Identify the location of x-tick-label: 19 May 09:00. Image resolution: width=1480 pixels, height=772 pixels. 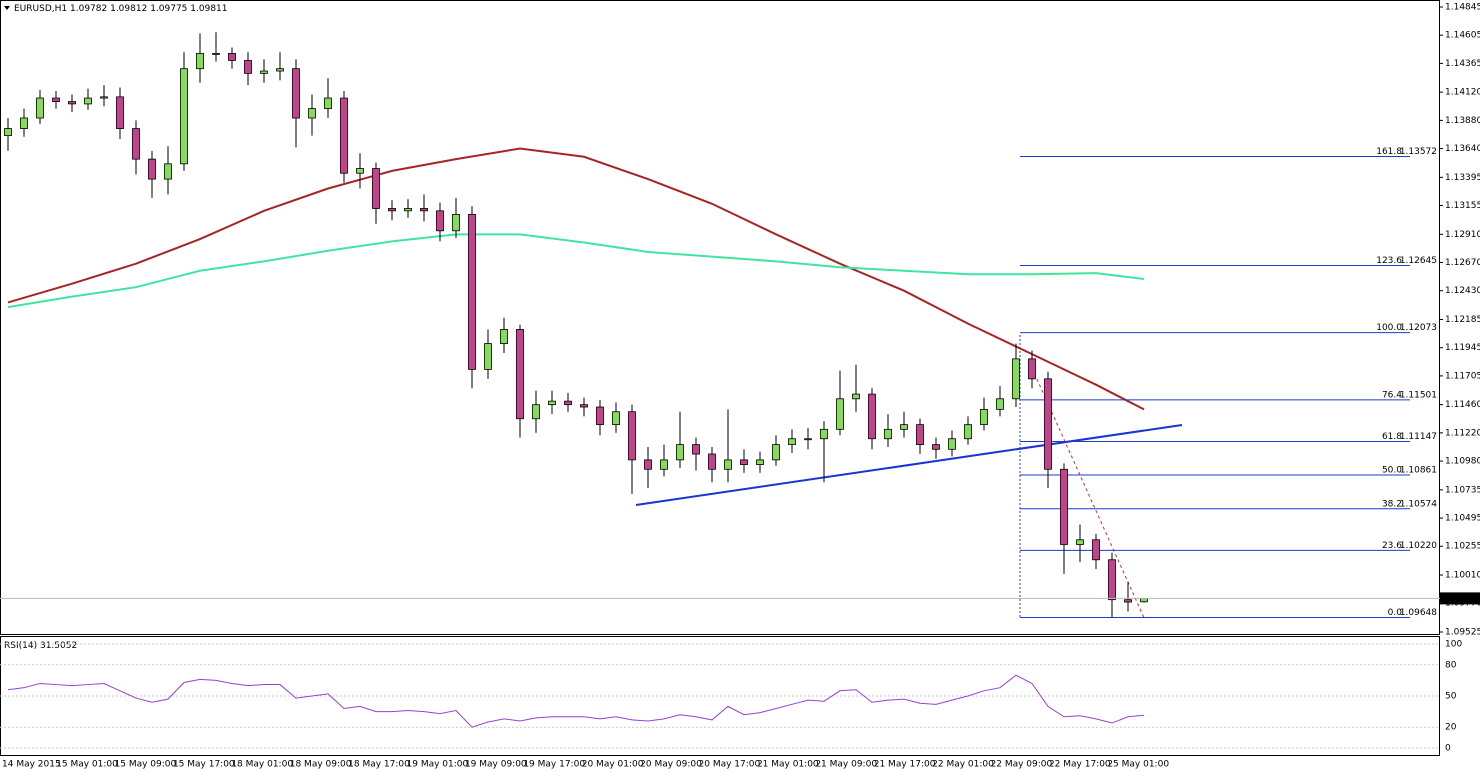
(496, 765).